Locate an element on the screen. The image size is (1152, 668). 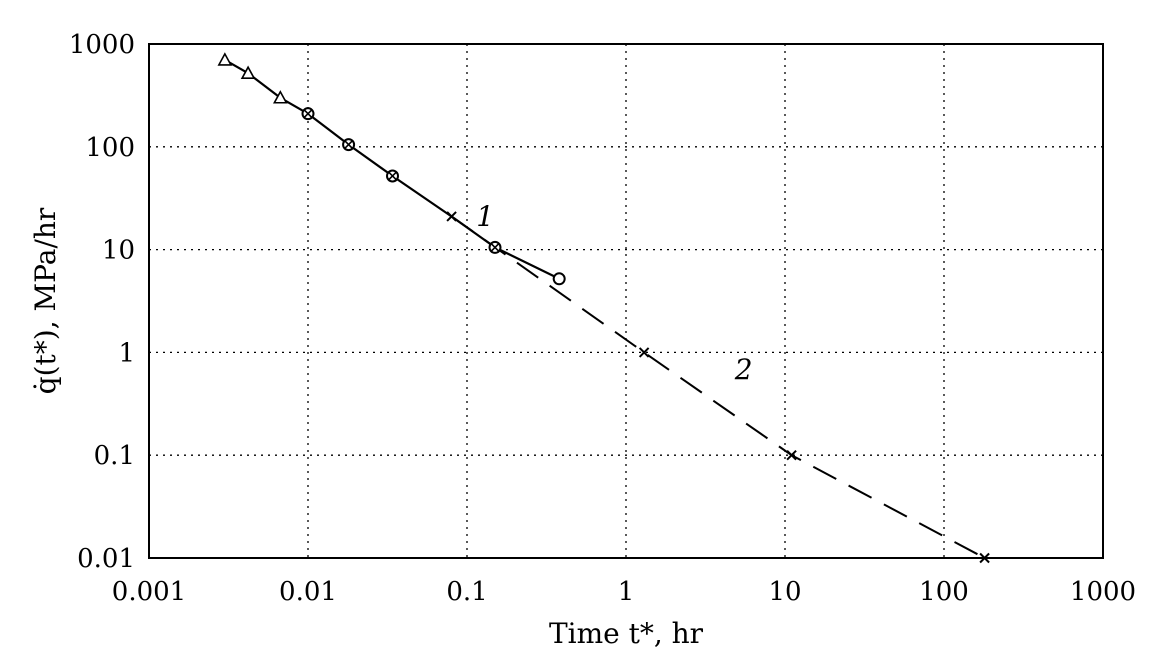
y-tick-label: 1000 is located at coordinates (102, 45).